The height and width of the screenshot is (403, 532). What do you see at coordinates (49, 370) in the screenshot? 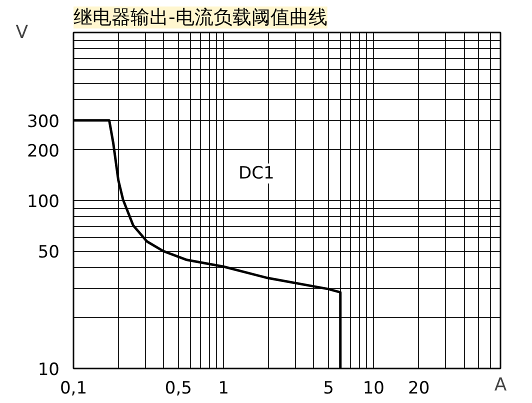
I see `y-tick-label: 10` at bounding box center [49, 370].